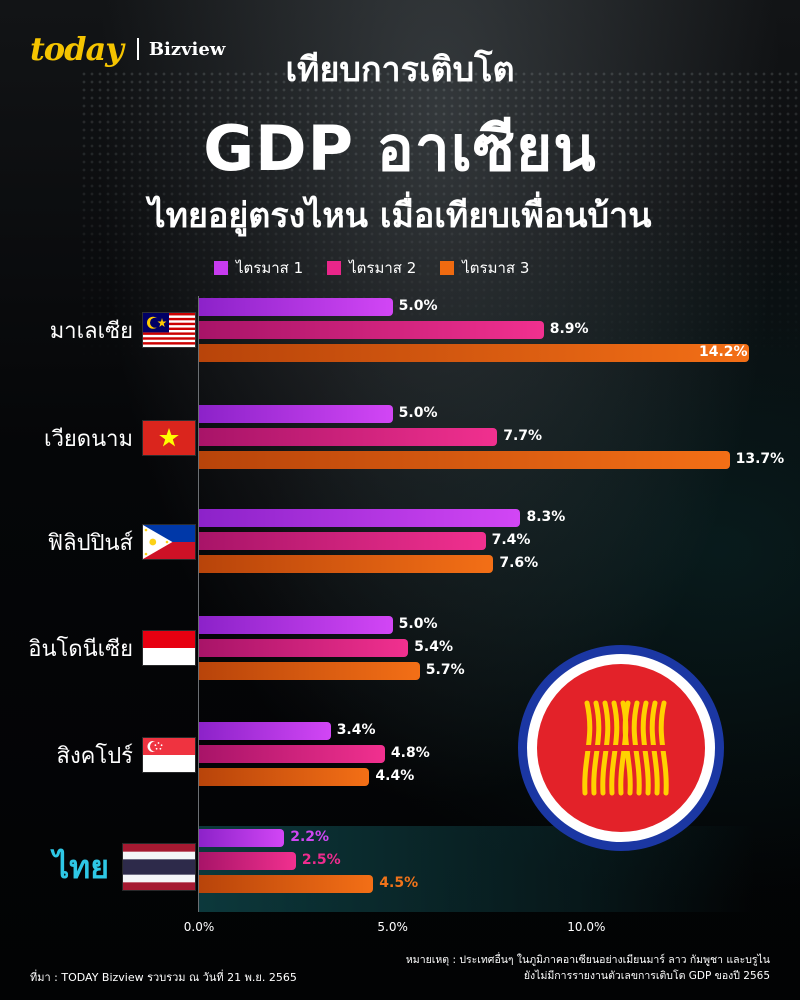 The width and height of the screenshot is (800, 1000). I want to click on category-label: ไทย, so click(81, 866).